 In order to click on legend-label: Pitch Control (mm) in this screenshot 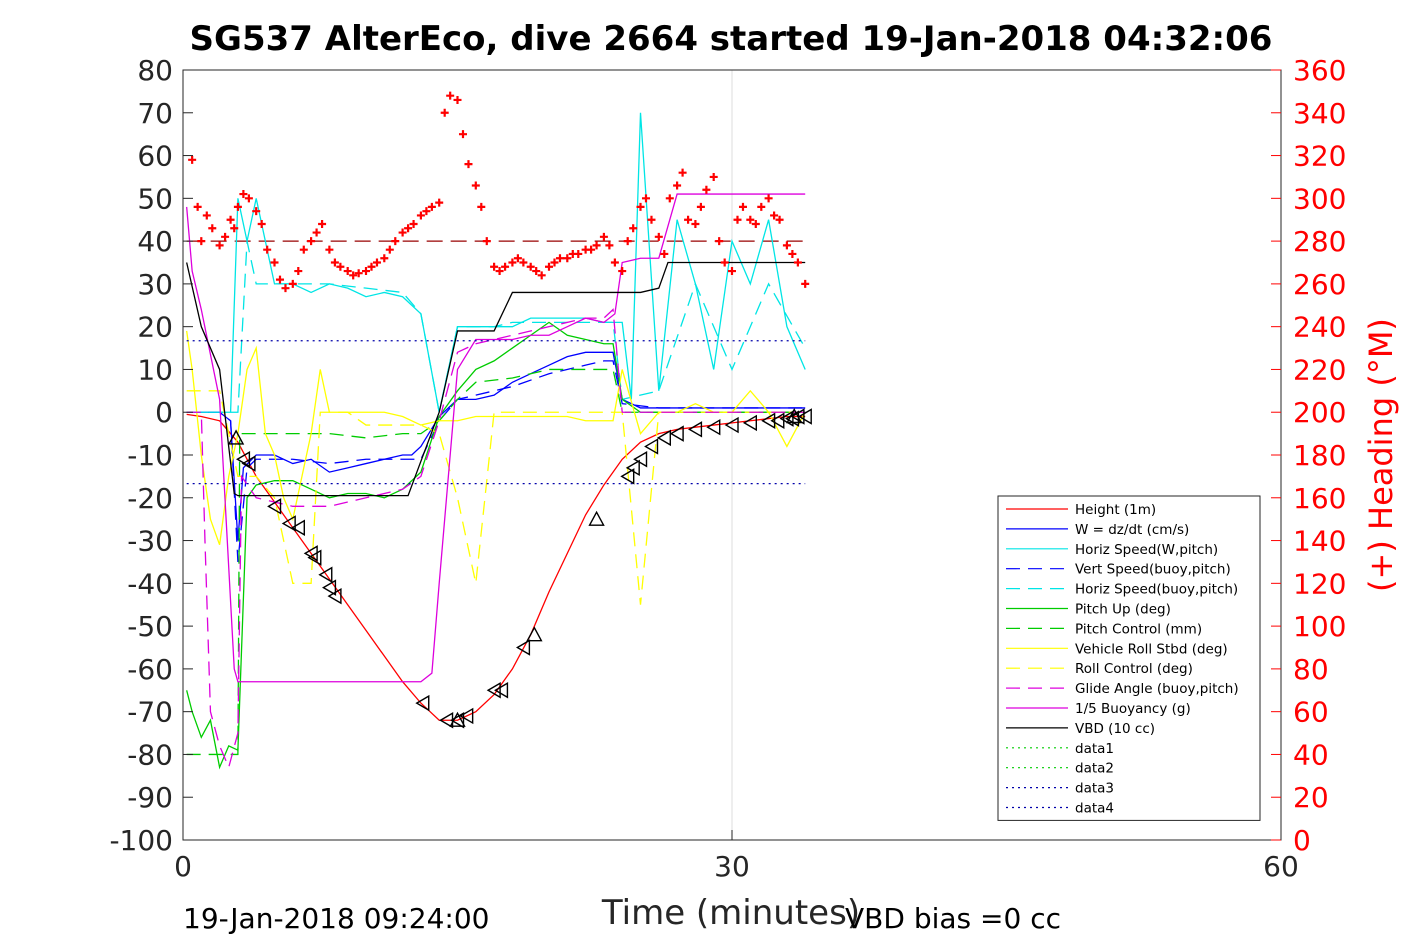, I will do `click(1138, 629)`.